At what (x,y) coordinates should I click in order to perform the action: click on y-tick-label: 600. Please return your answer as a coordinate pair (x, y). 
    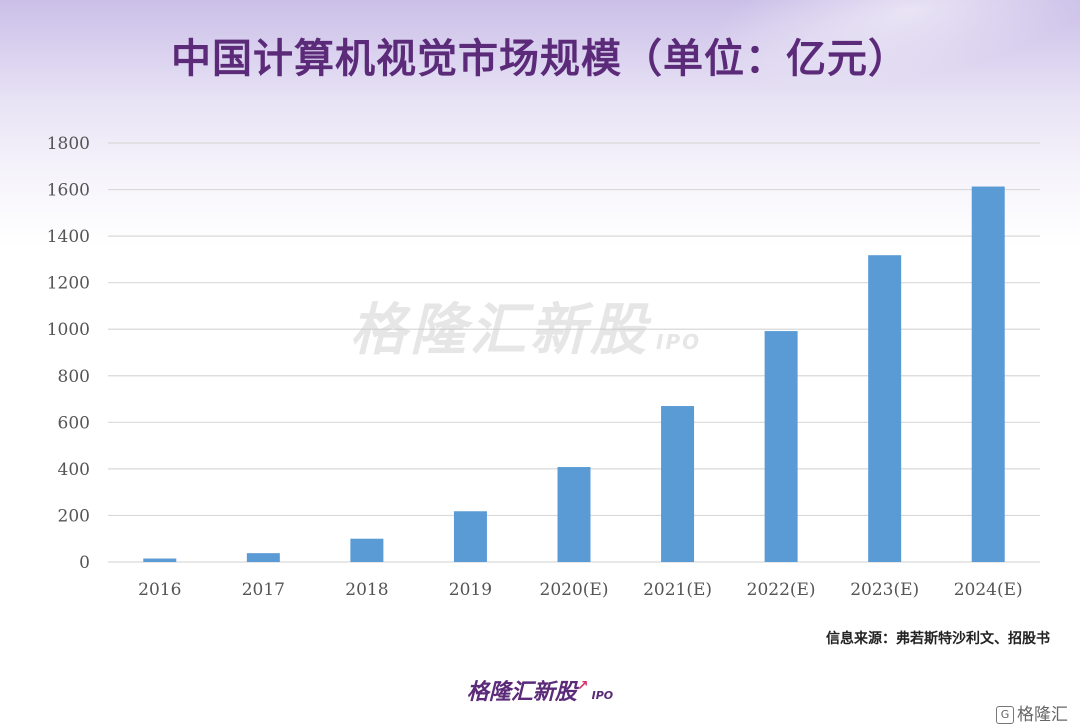
    Looking at the image, I should click on (74, 423).